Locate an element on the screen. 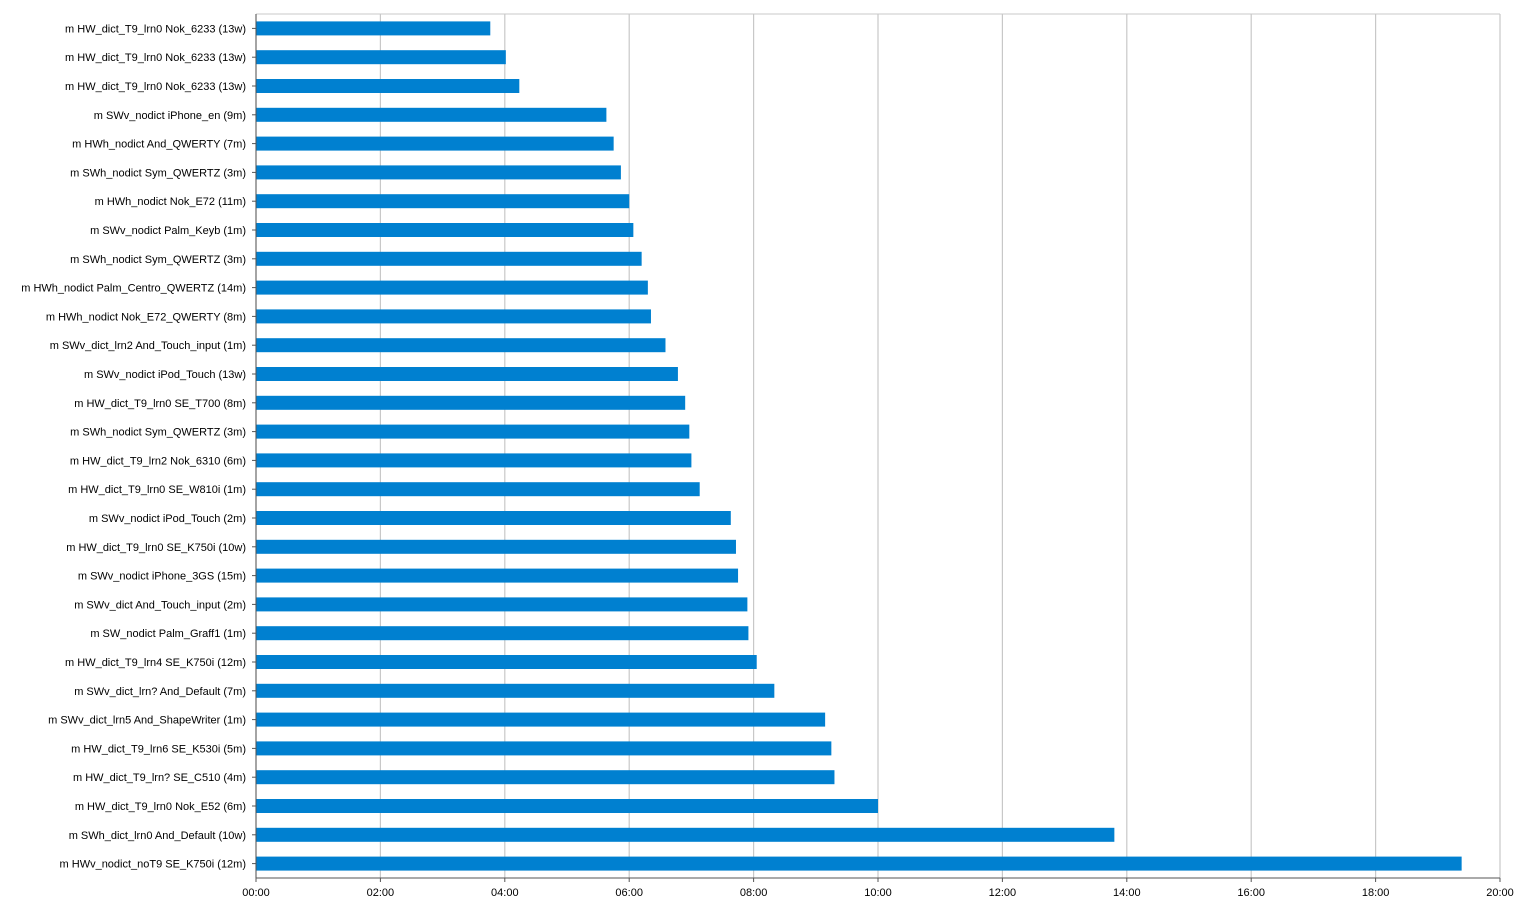 The width and height of the screenshot is (1522, 908). x-tick-label: 06:00 is located at coordinates (629, 893).